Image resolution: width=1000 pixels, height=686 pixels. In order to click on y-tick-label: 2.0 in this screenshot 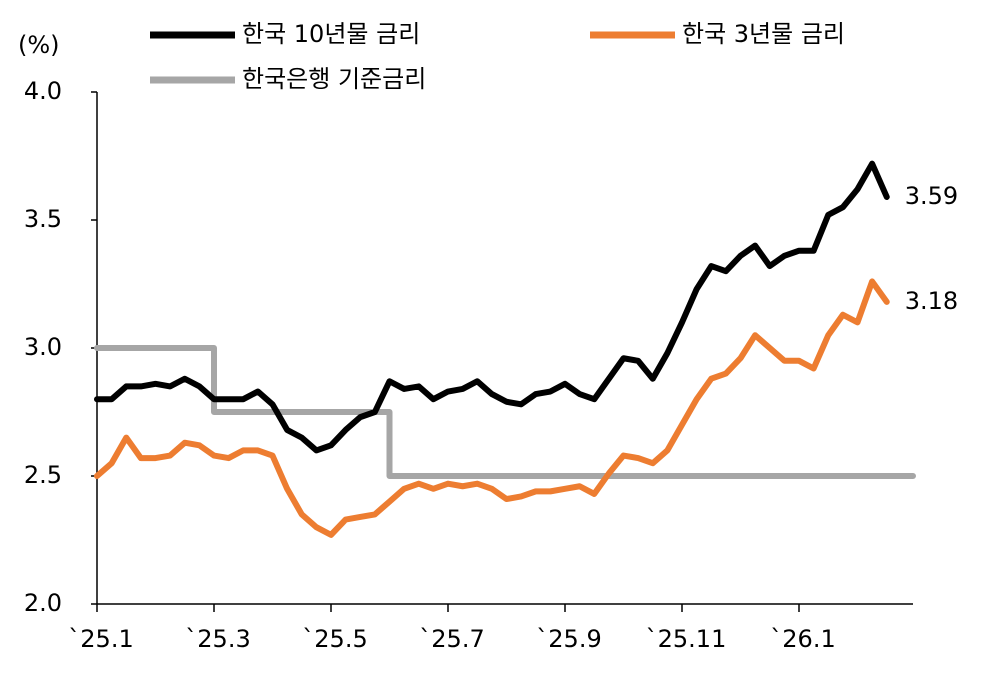, I will do `click(43, 603)`.